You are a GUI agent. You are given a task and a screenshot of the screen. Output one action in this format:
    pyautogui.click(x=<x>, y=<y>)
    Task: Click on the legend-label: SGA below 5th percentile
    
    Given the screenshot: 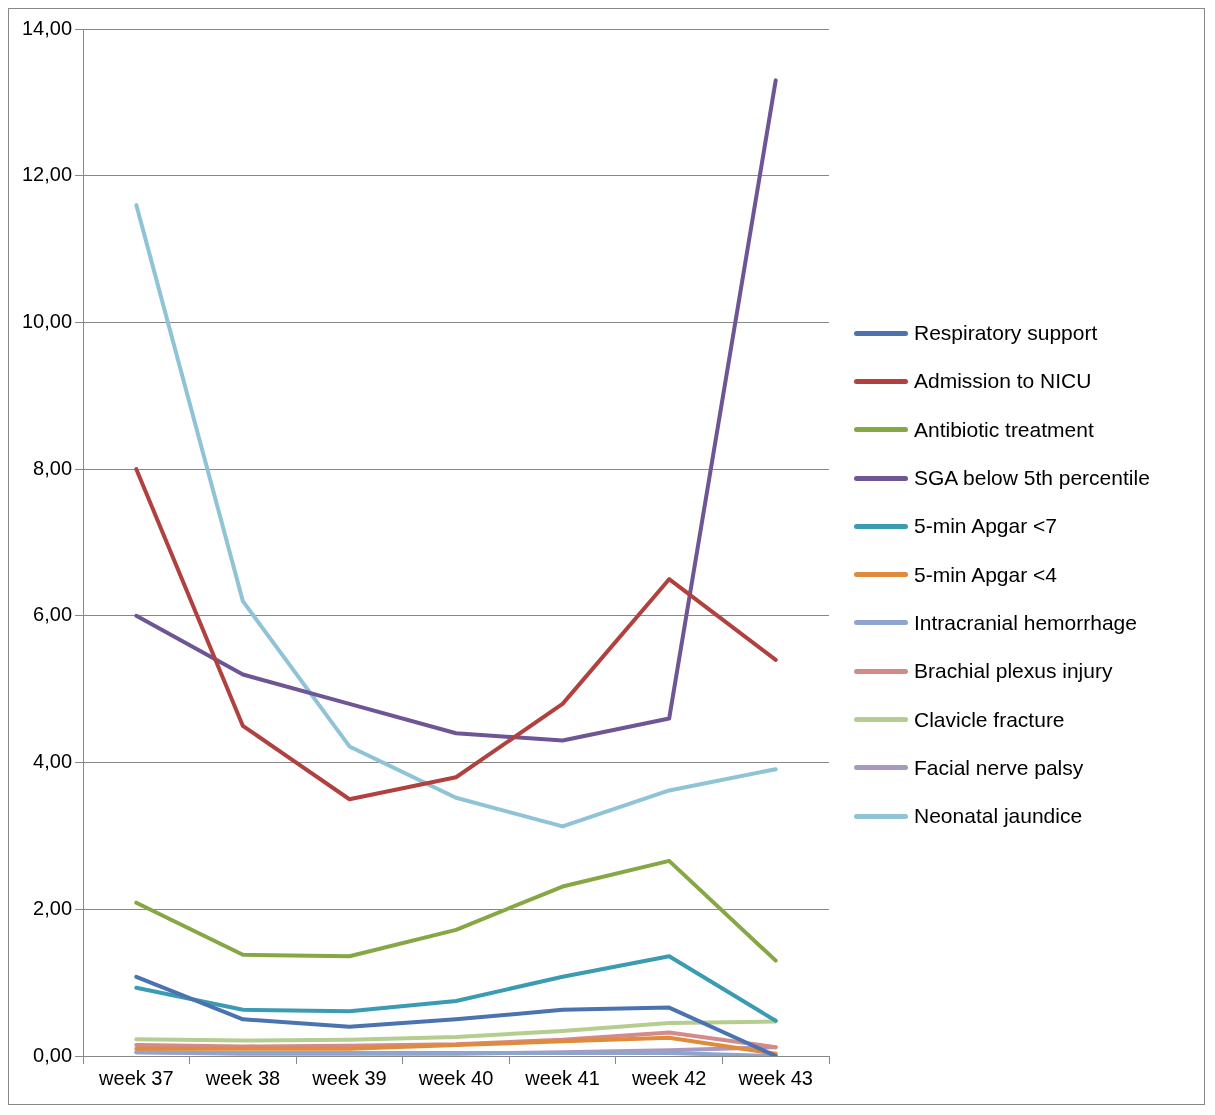 What is the action you would take?
    pyautogui.click(x=1032, y=478)
    